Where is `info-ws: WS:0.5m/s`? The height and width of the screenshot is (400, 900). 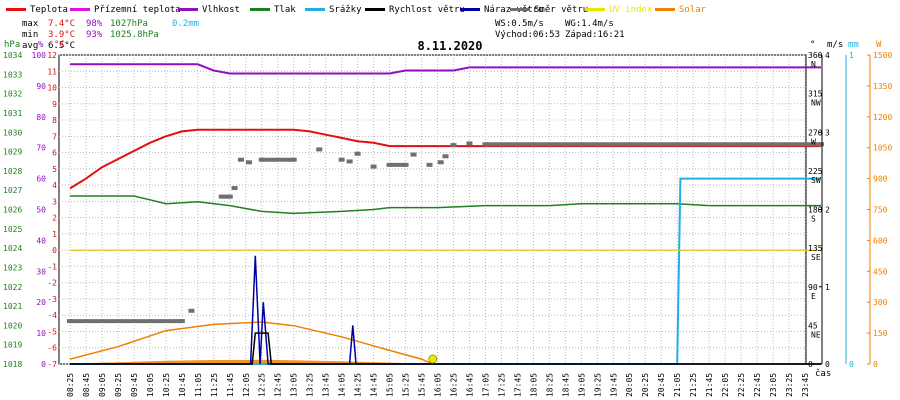
info-ws: WS:0.5m/s is located at coordinates (519, 24).